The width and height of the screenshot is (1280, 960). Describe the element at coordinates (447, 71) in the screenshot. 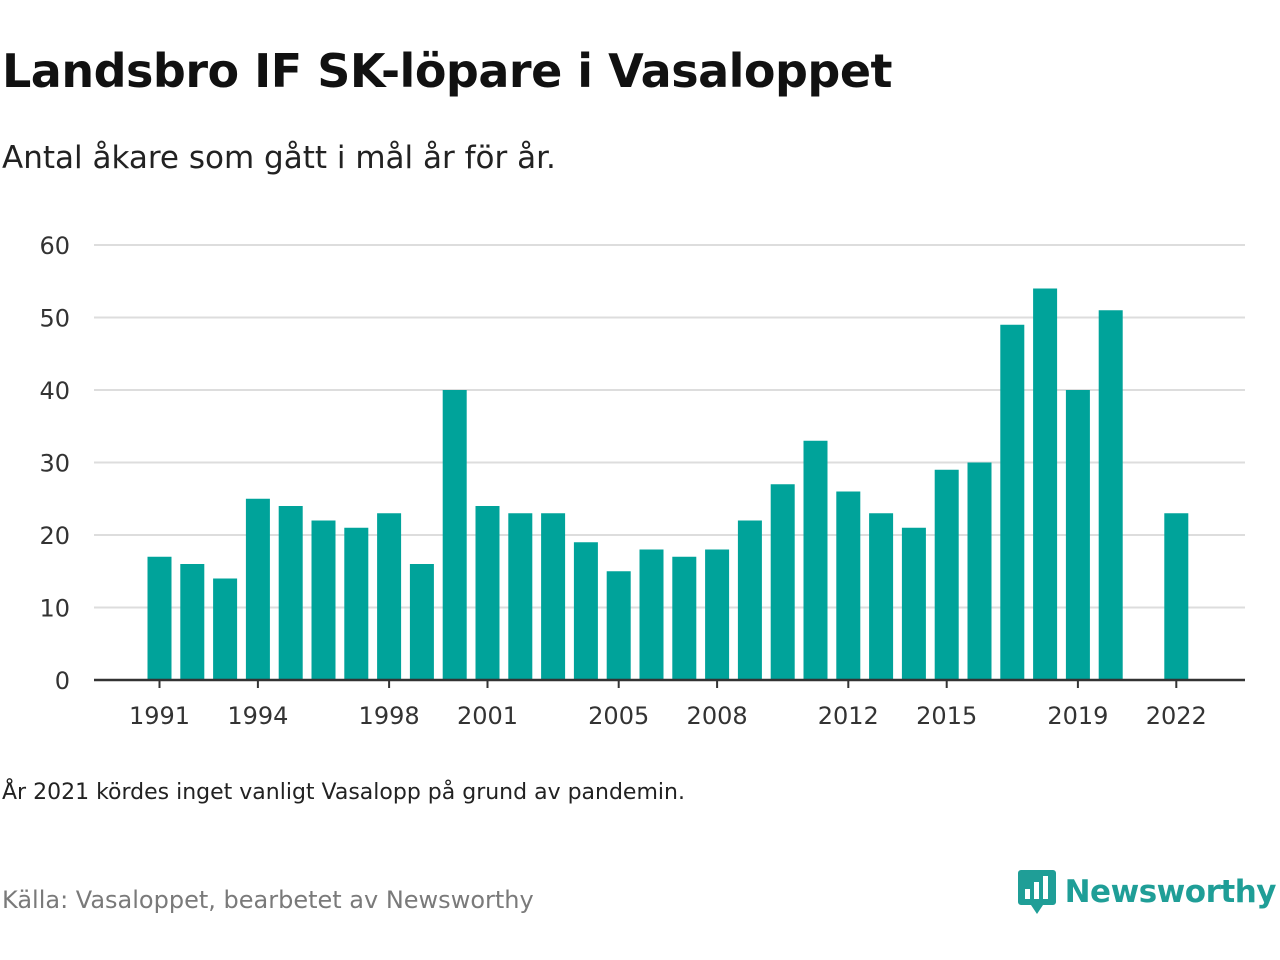

I see `chart-title: Landsbro IF SK-löpare i Vasaloppet` at that location.